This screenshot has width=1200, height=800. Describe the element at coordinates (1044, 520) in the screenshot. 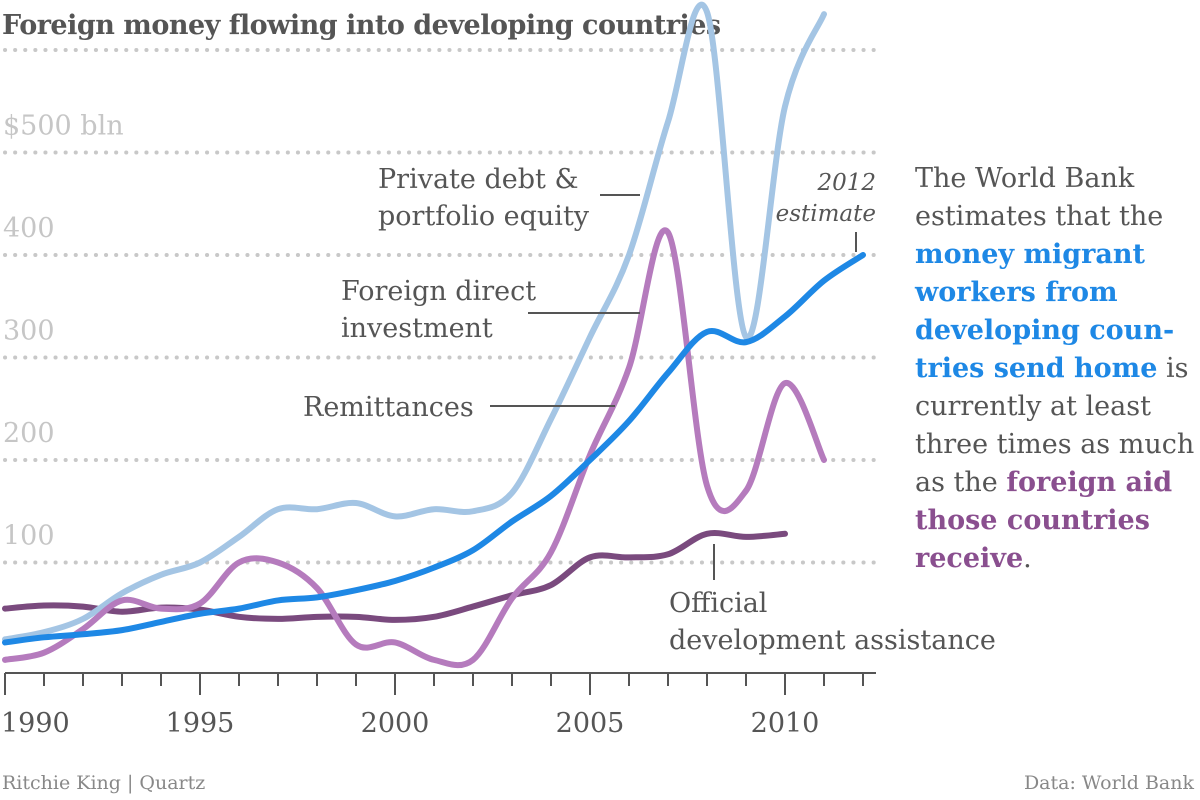

I see `sidebar-highlight-aid: foreign aid those countries receive` at that location.